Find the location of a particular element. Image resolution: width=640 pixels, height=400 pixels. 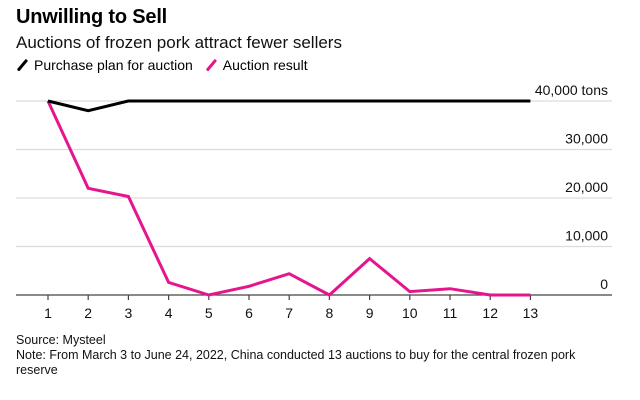

x-tick-label: 11 is located at coordinates (450, 313).